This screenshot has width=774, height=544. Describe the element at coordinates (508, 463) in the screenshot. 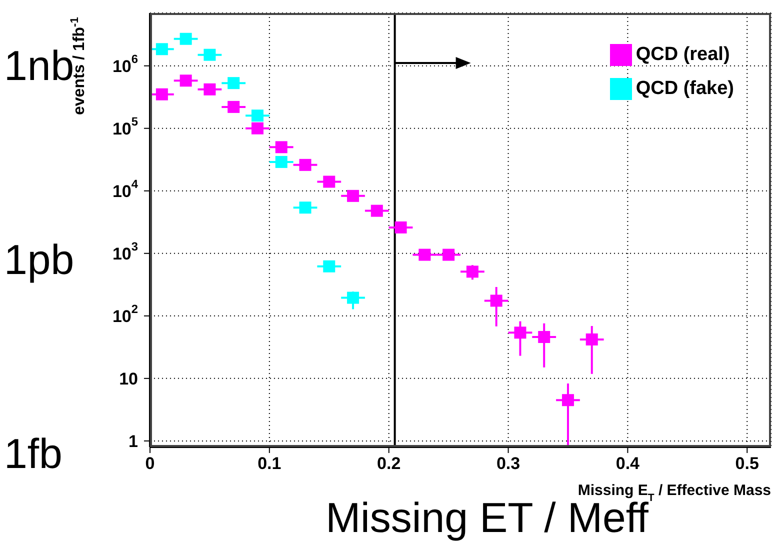

I see `x-tick-label: 0.3` at that location.